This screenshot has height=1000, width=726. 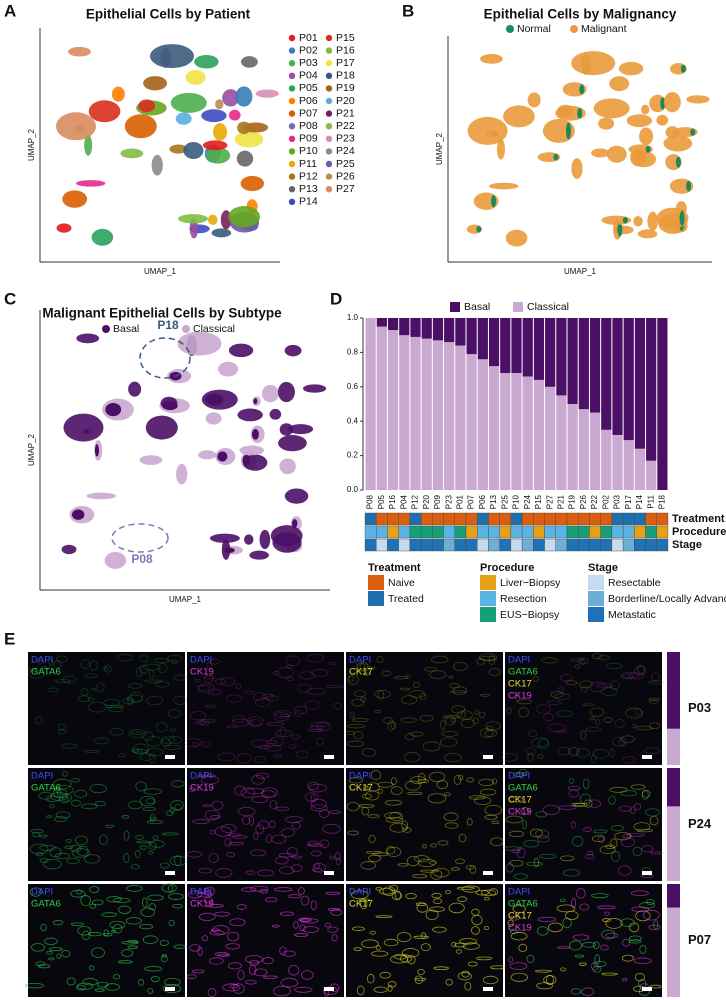 What do you see at coordinates (439, 148) in the screenshot?
I see `y-axis-label: UMAP_2` at bounding box center [439, 148].